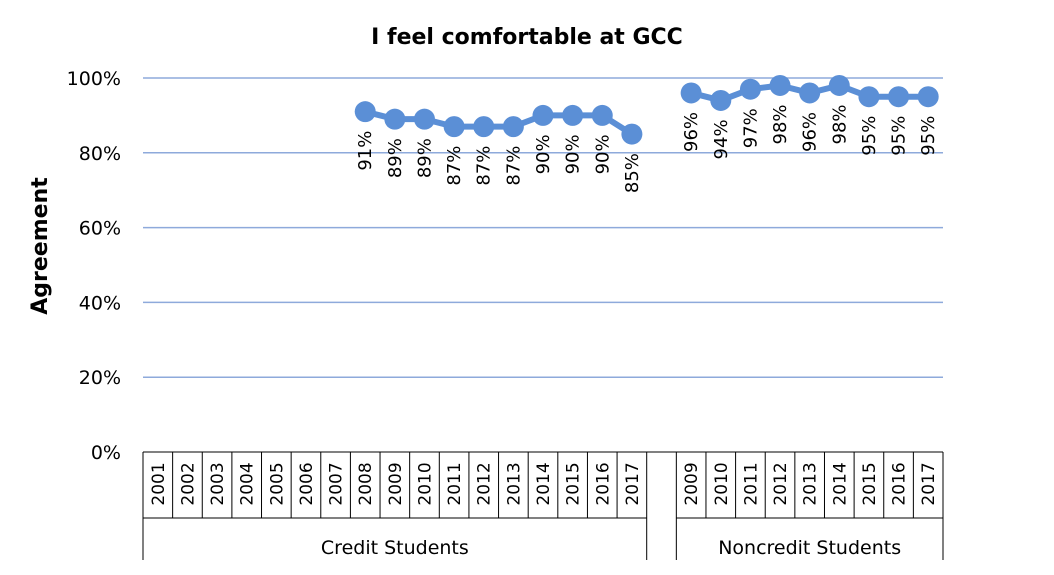 This screenshot has height=575, width=1054. What do you see at coordinates (100, 229) in the screenshot?
I see `y-tick-label: 60%` at bounding box center [100, 229].